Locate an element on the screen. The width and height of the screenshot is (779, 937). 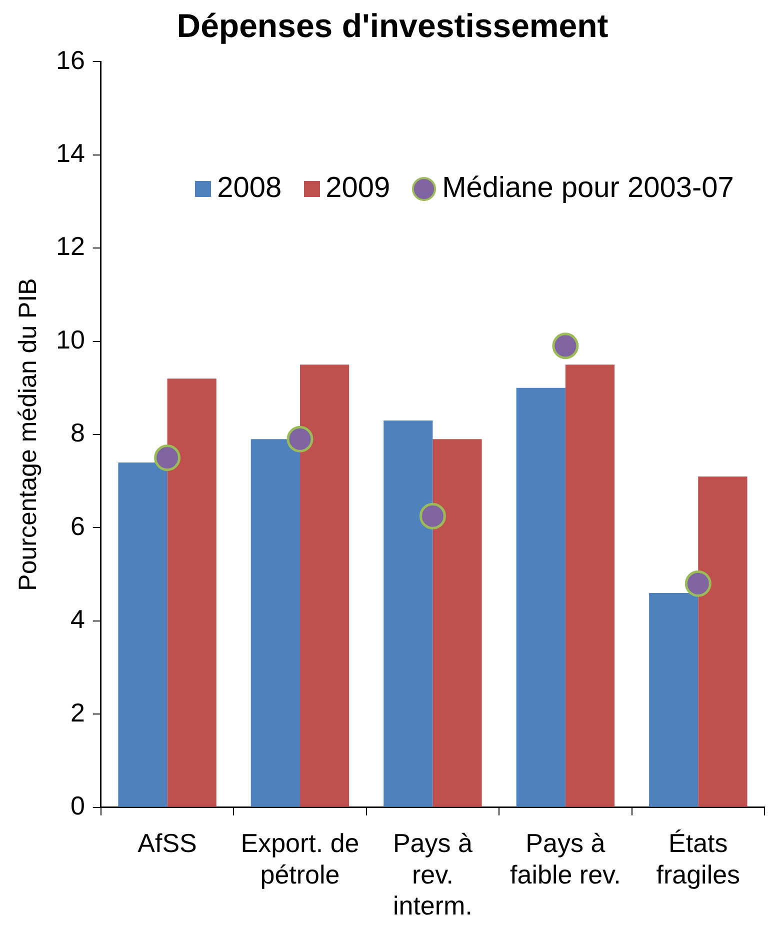
y-tick-label: 2 is located at coordinates (77, 712).